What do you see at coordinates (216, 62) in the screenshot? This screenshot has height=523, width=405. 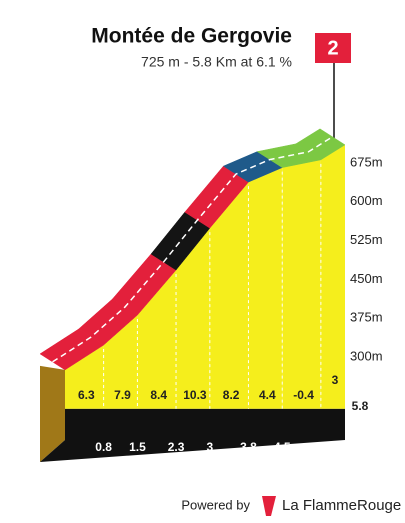 I see `chart-subtitle: 725 m - 5.8 Km at 6.1 %` at bounding box center [216, 62].